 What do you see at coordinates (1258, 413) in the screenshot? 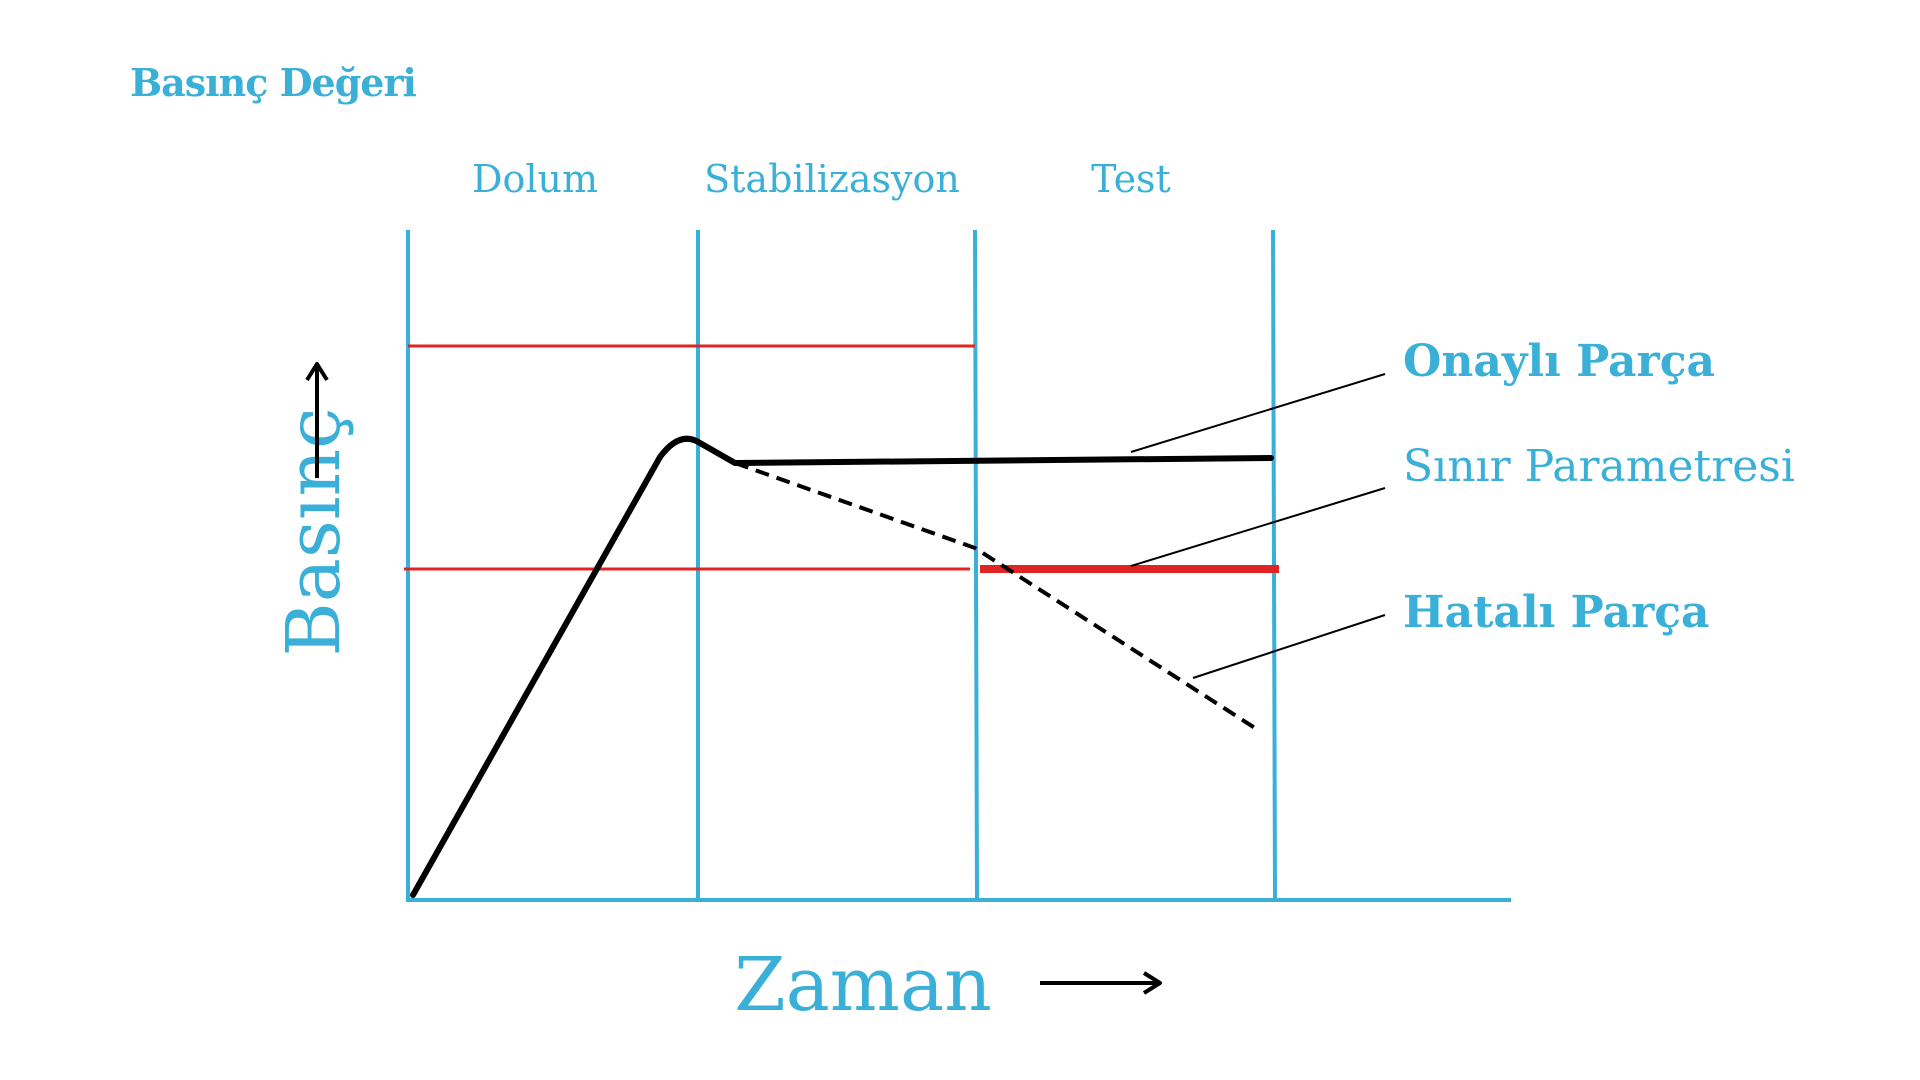
I see `approved-leader-line` at bounding box center [1258, 413].